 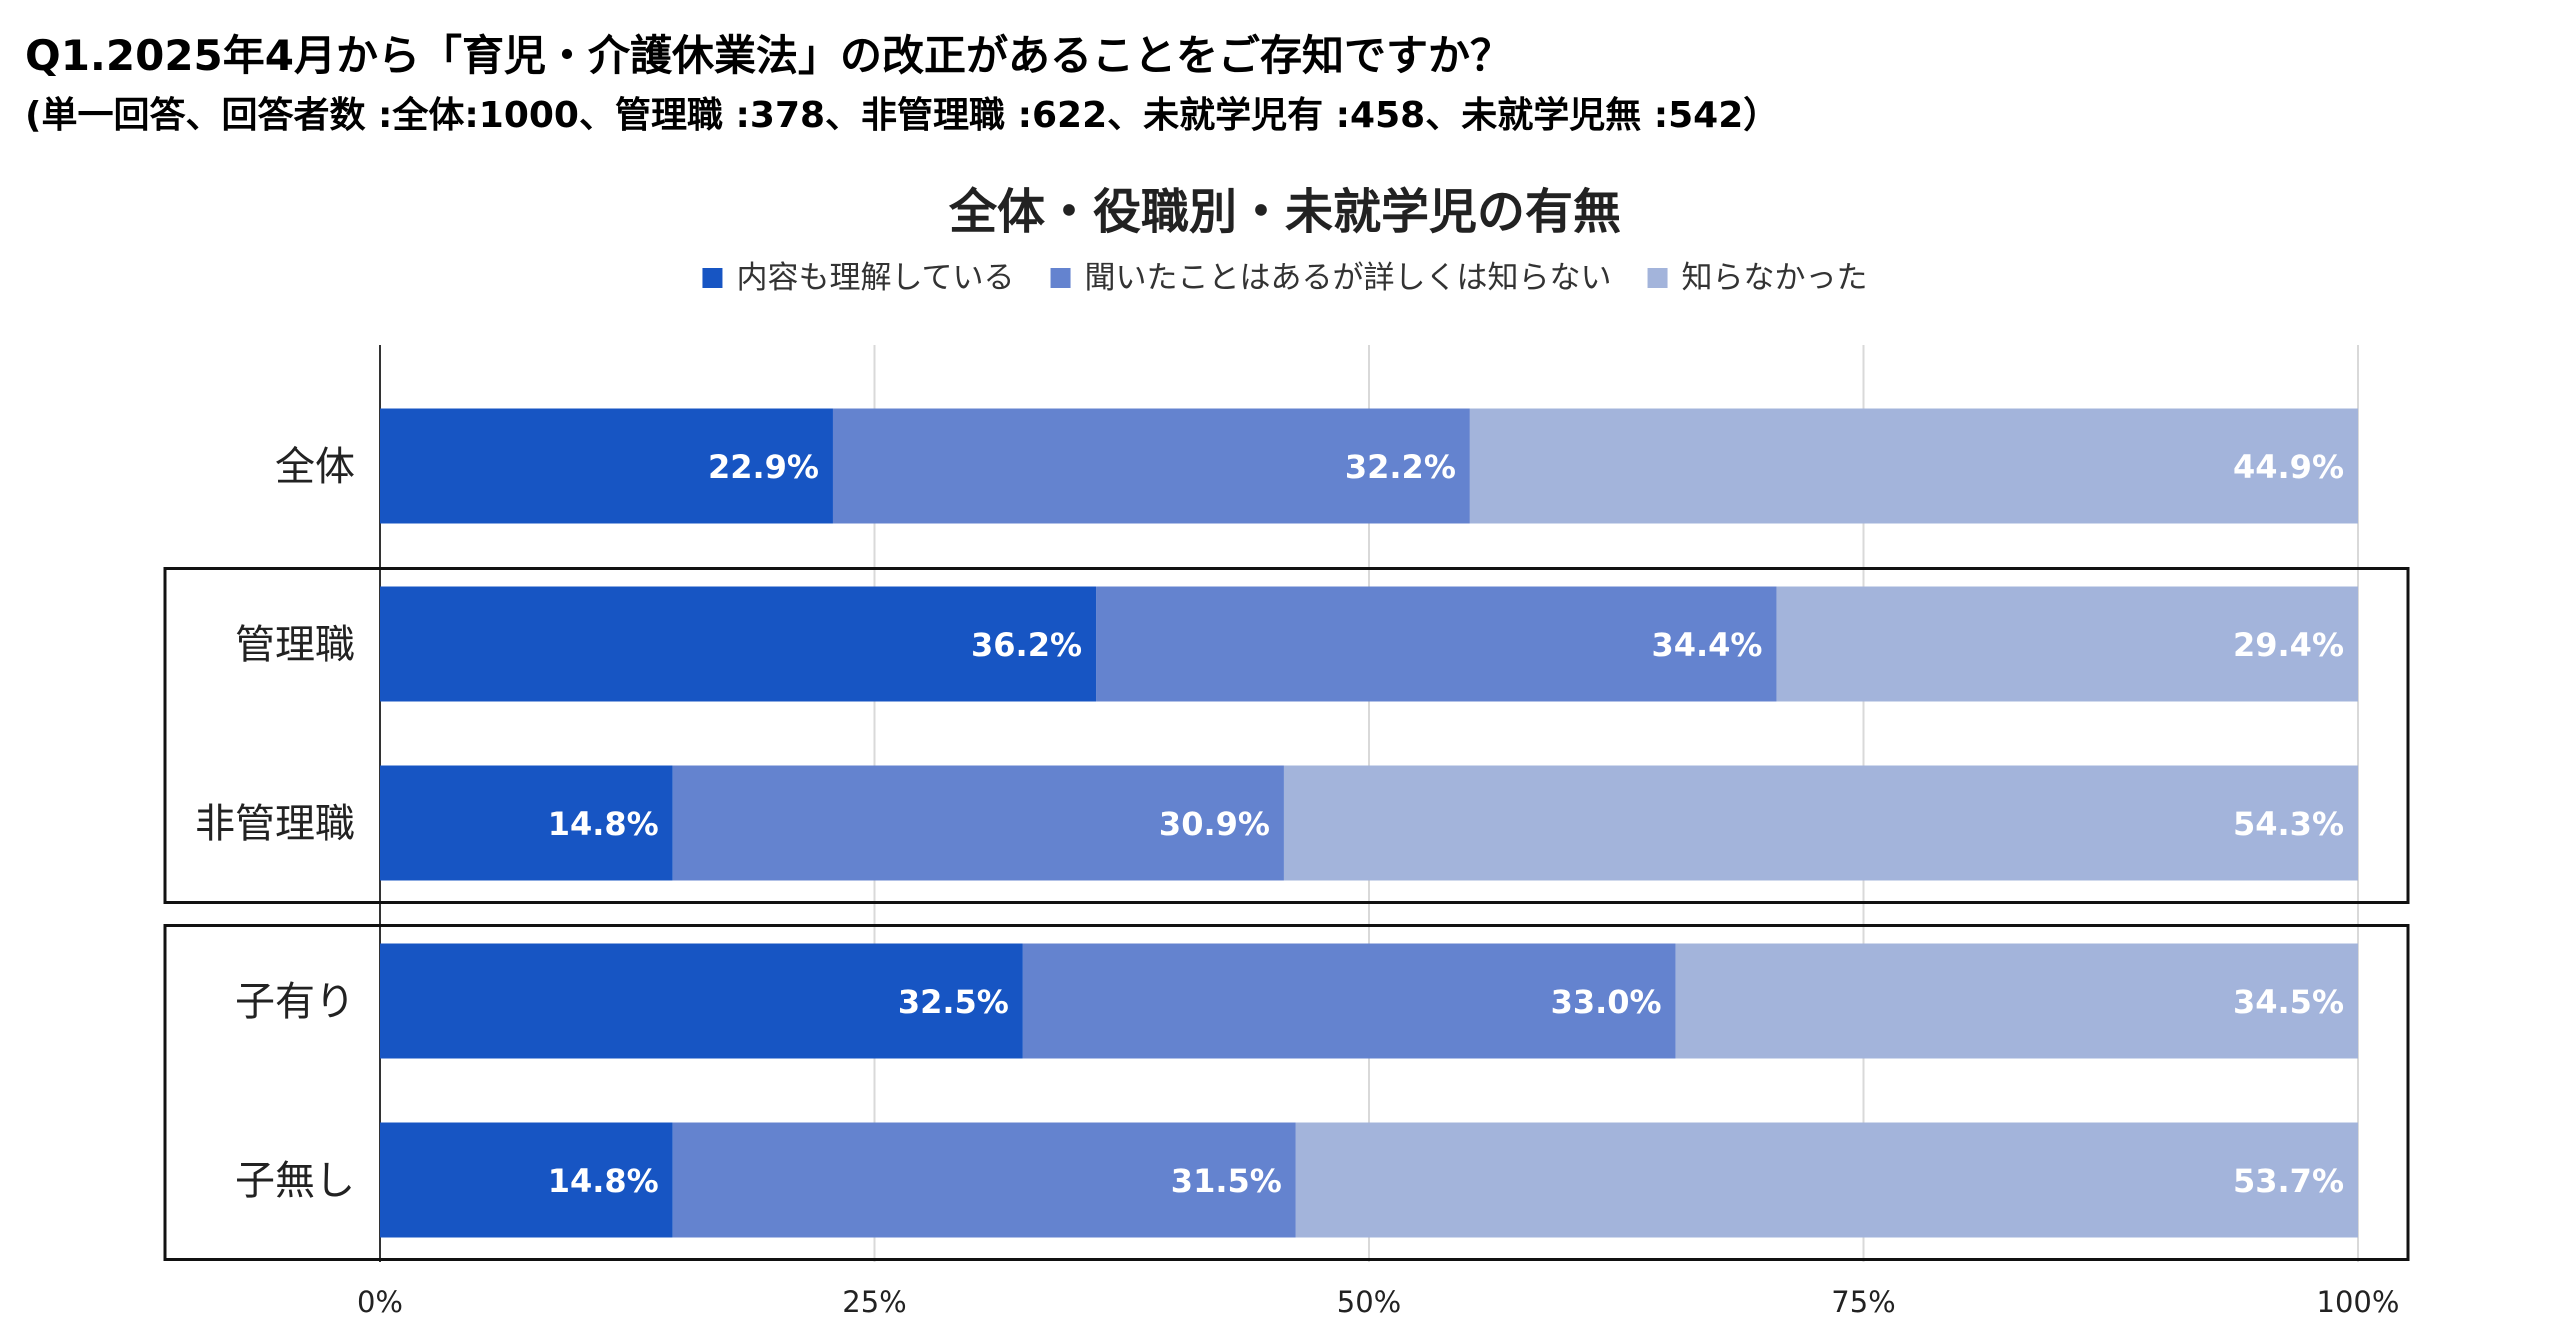 What do you see at coordinates (295, 645) in the screenshot?
I see `category-label: 管理職` at bounding box center [295, 645].